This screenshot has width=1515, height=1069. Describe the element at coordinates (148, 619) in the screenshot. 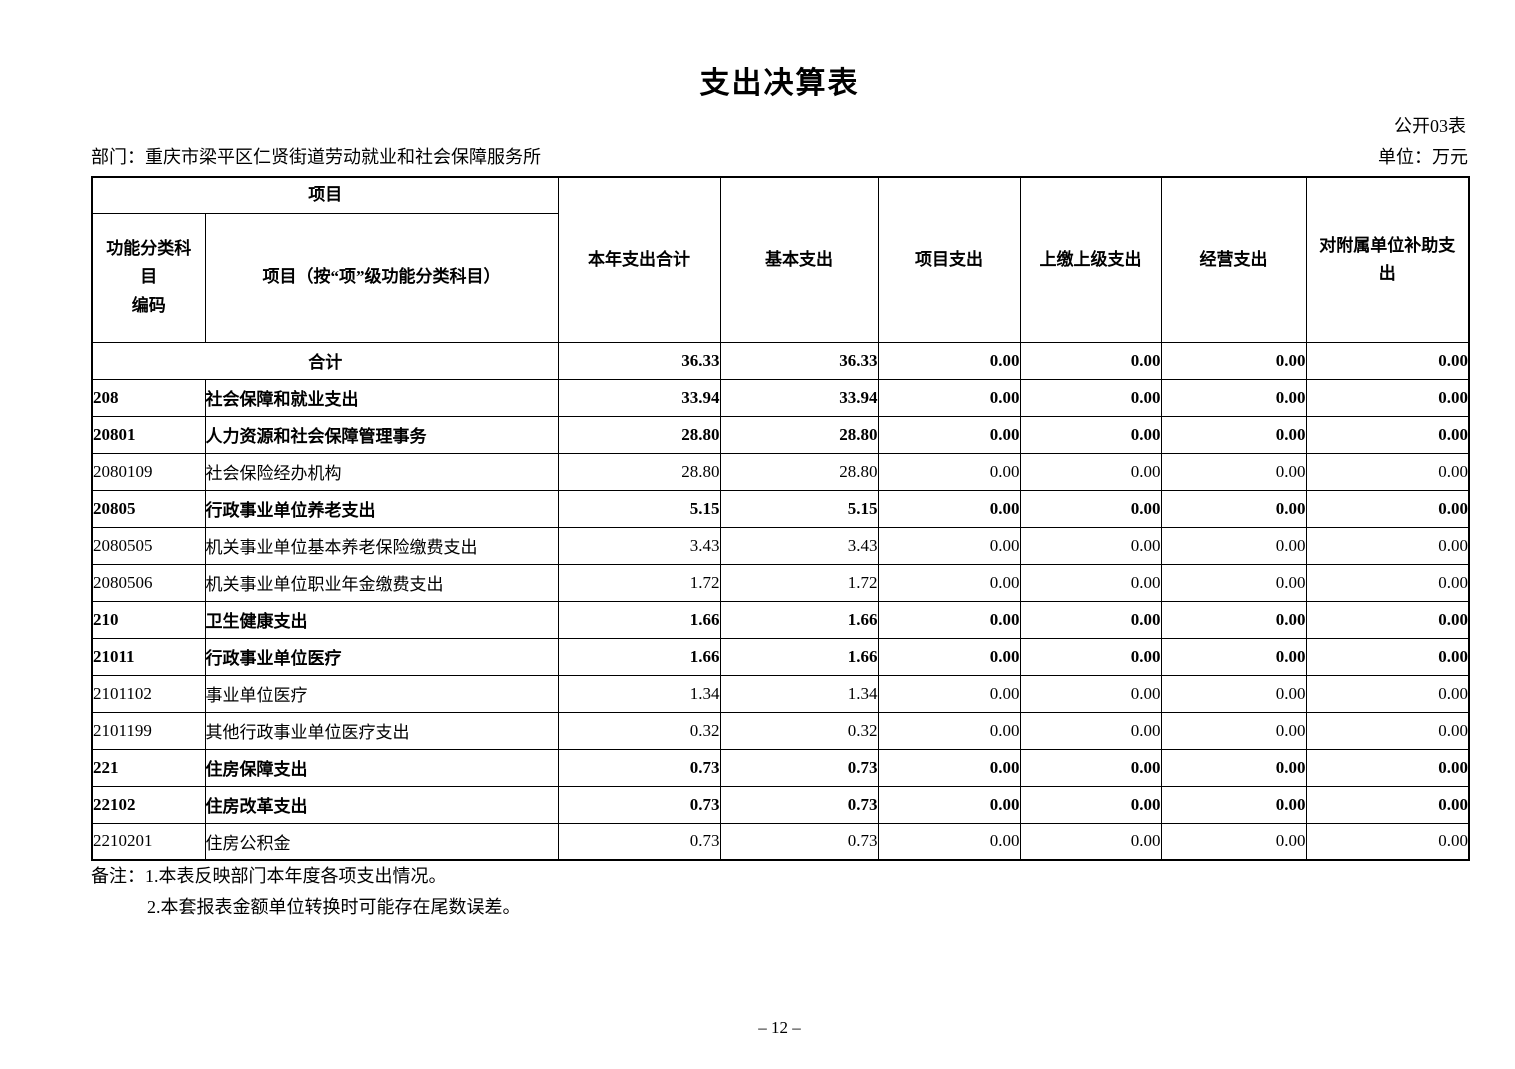

I see `row-code: 210` at that location.